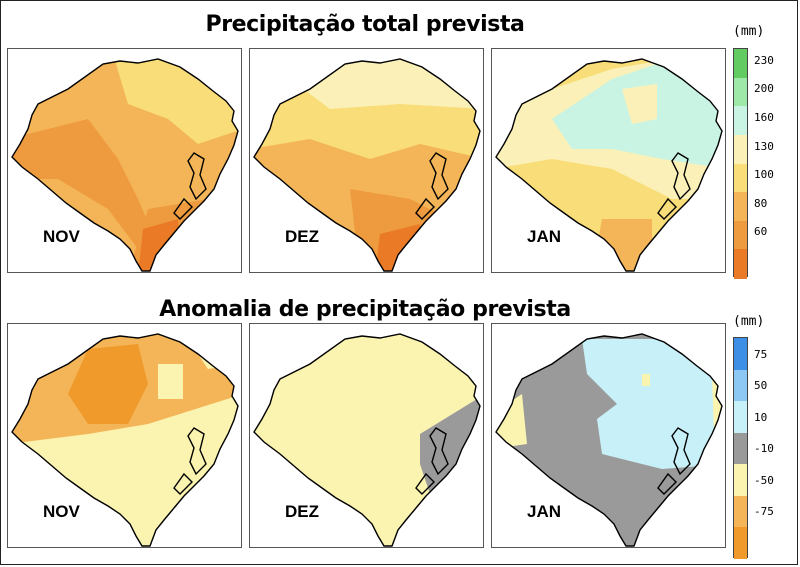  What do you see at coordinates (761, 417) in the screenshot?
I see `colorbar-tick-label: 10` at bounding box center [761, 417].